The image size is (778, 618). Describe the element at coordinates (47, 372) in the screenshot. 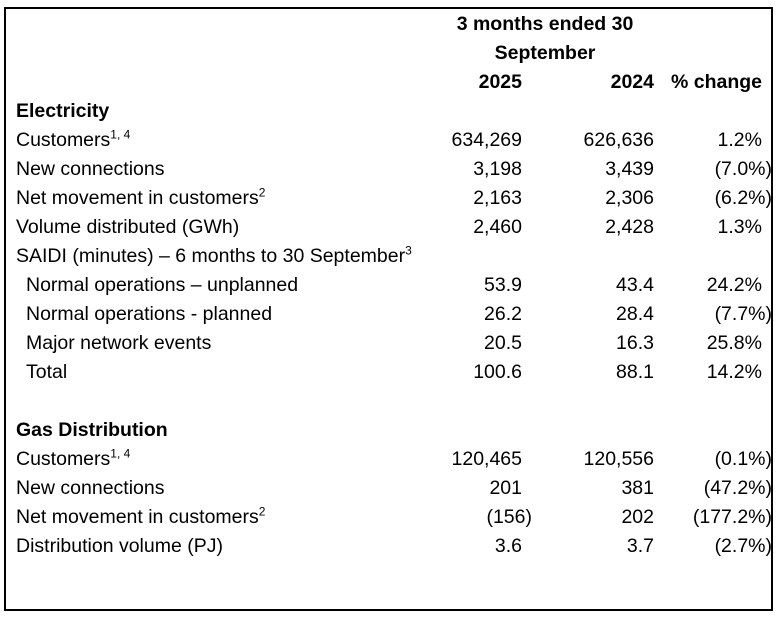

I see `row-label: Total` at that location.